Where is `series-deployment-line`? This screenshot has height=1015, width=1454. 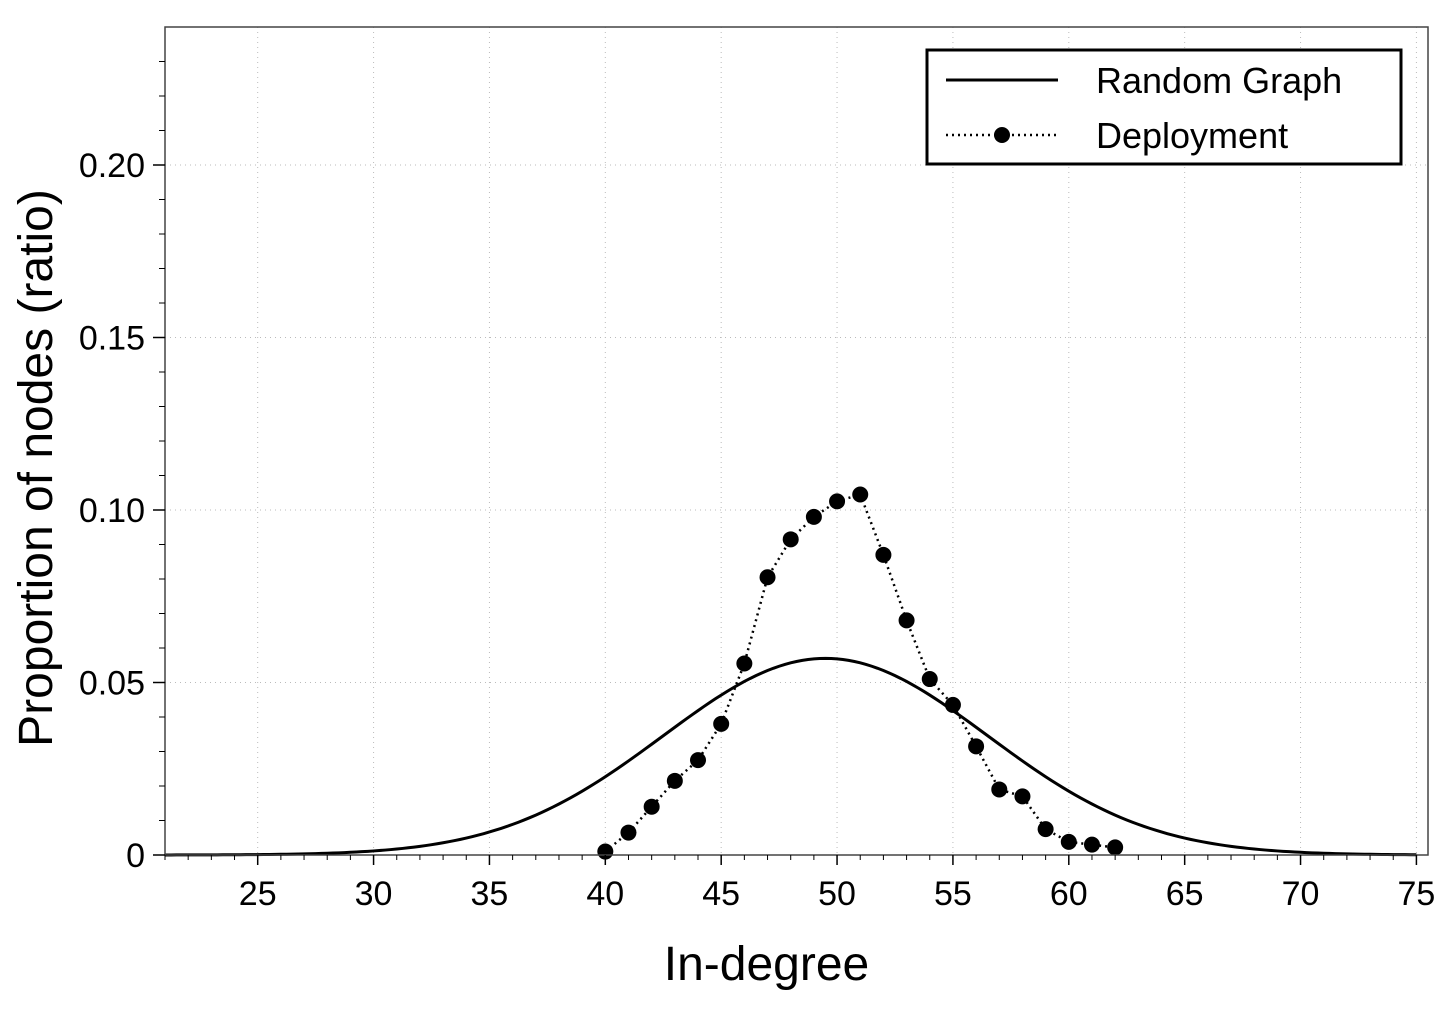
series-deployment-line is located at coordinates (860, 672).